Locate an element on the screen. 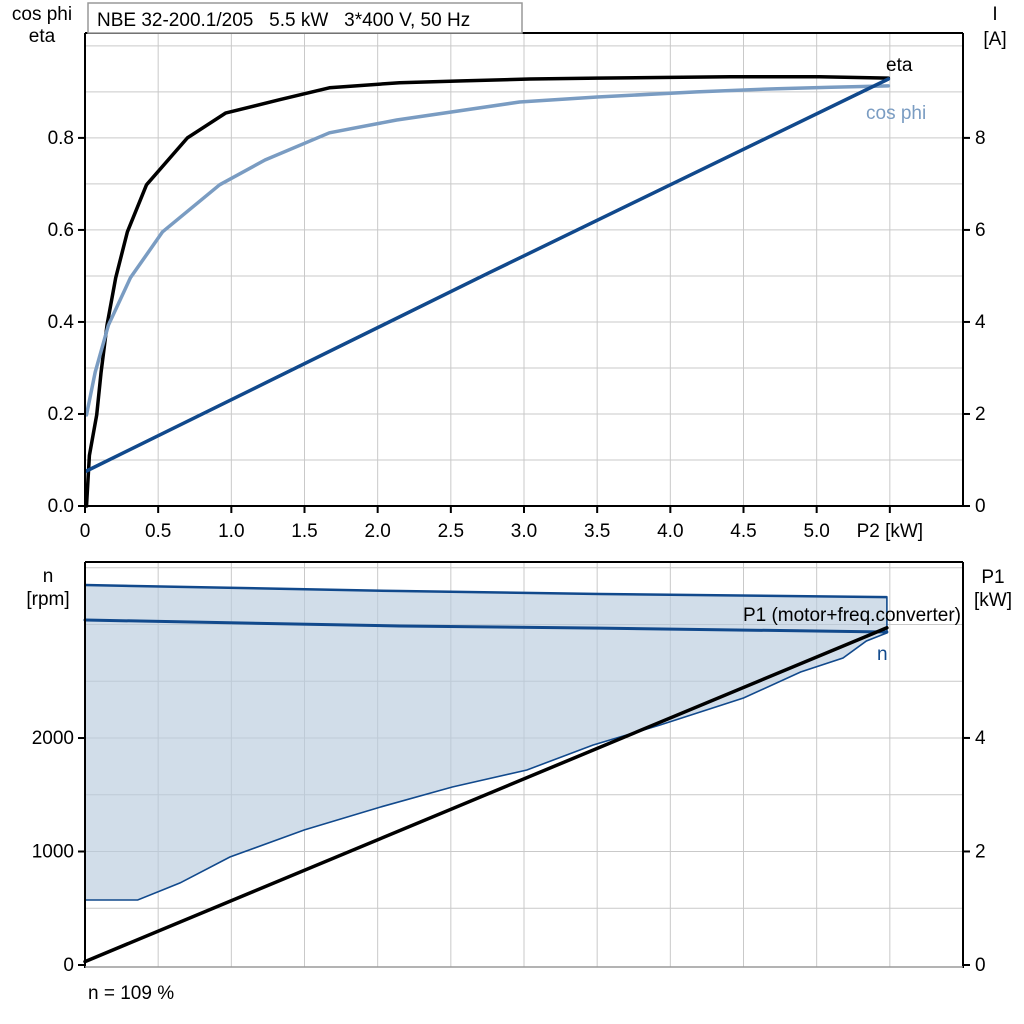  x-tick-label: 3.5 is located at coordinates (597, 531).